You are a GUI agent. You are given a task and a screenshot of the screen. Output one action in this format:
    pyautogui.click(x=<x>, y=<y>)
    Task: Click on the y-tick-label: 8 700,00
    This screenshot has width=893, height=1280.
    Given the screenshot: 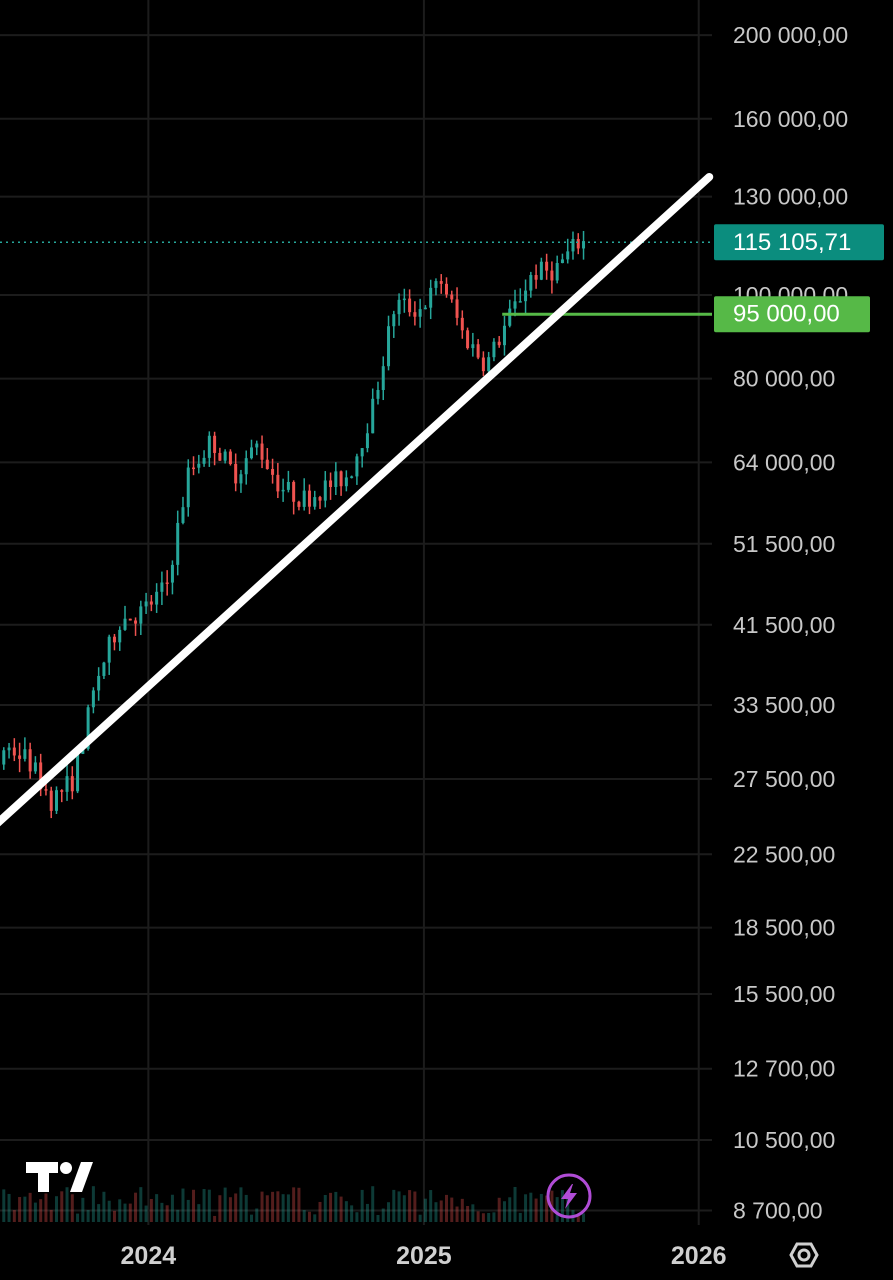 What is the action you would take?
    pyautogui.click(x=778, y=1211)
    